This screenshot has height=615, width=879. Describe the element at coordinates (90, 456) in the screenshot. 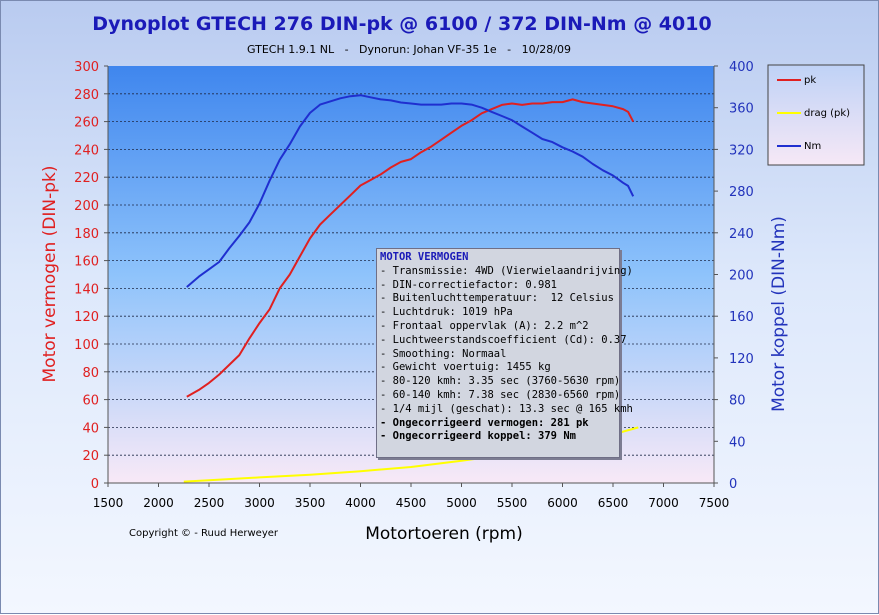

I see `y-left-tick-label: 20` at that location.